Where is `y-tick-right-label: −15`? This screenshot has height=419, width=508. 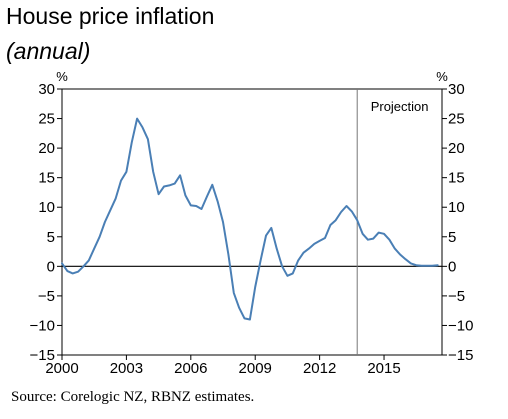 y-tick-right-label: −15 is located at coordinates (460, 355).